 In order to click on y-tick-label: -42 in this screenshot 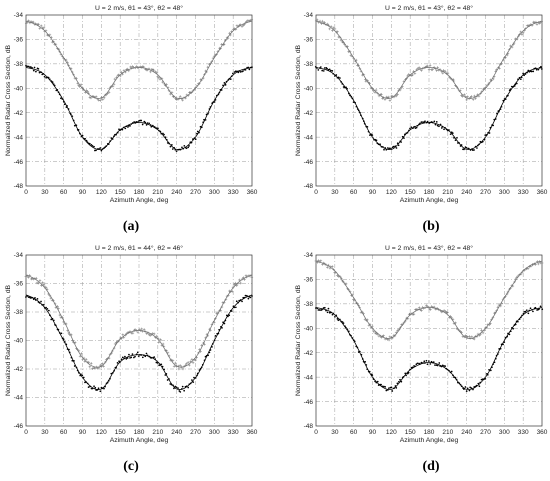, I will do `click(309, 353)`.